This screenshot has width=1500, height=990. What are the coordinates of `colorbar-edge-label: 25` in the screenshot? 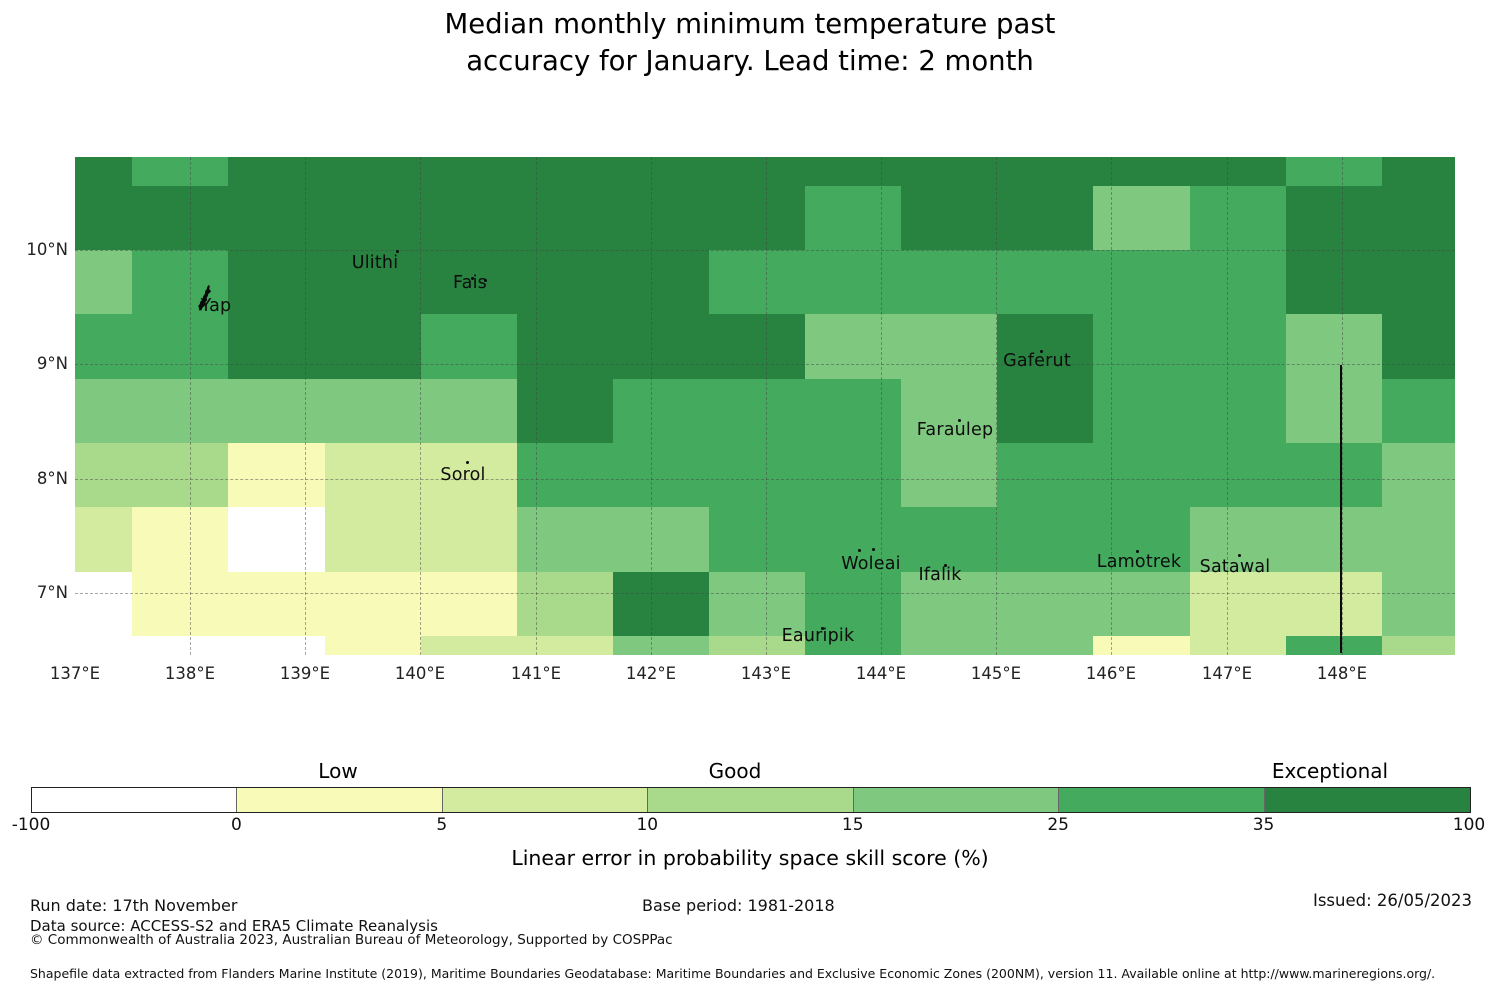 It's located at (1058, 825).